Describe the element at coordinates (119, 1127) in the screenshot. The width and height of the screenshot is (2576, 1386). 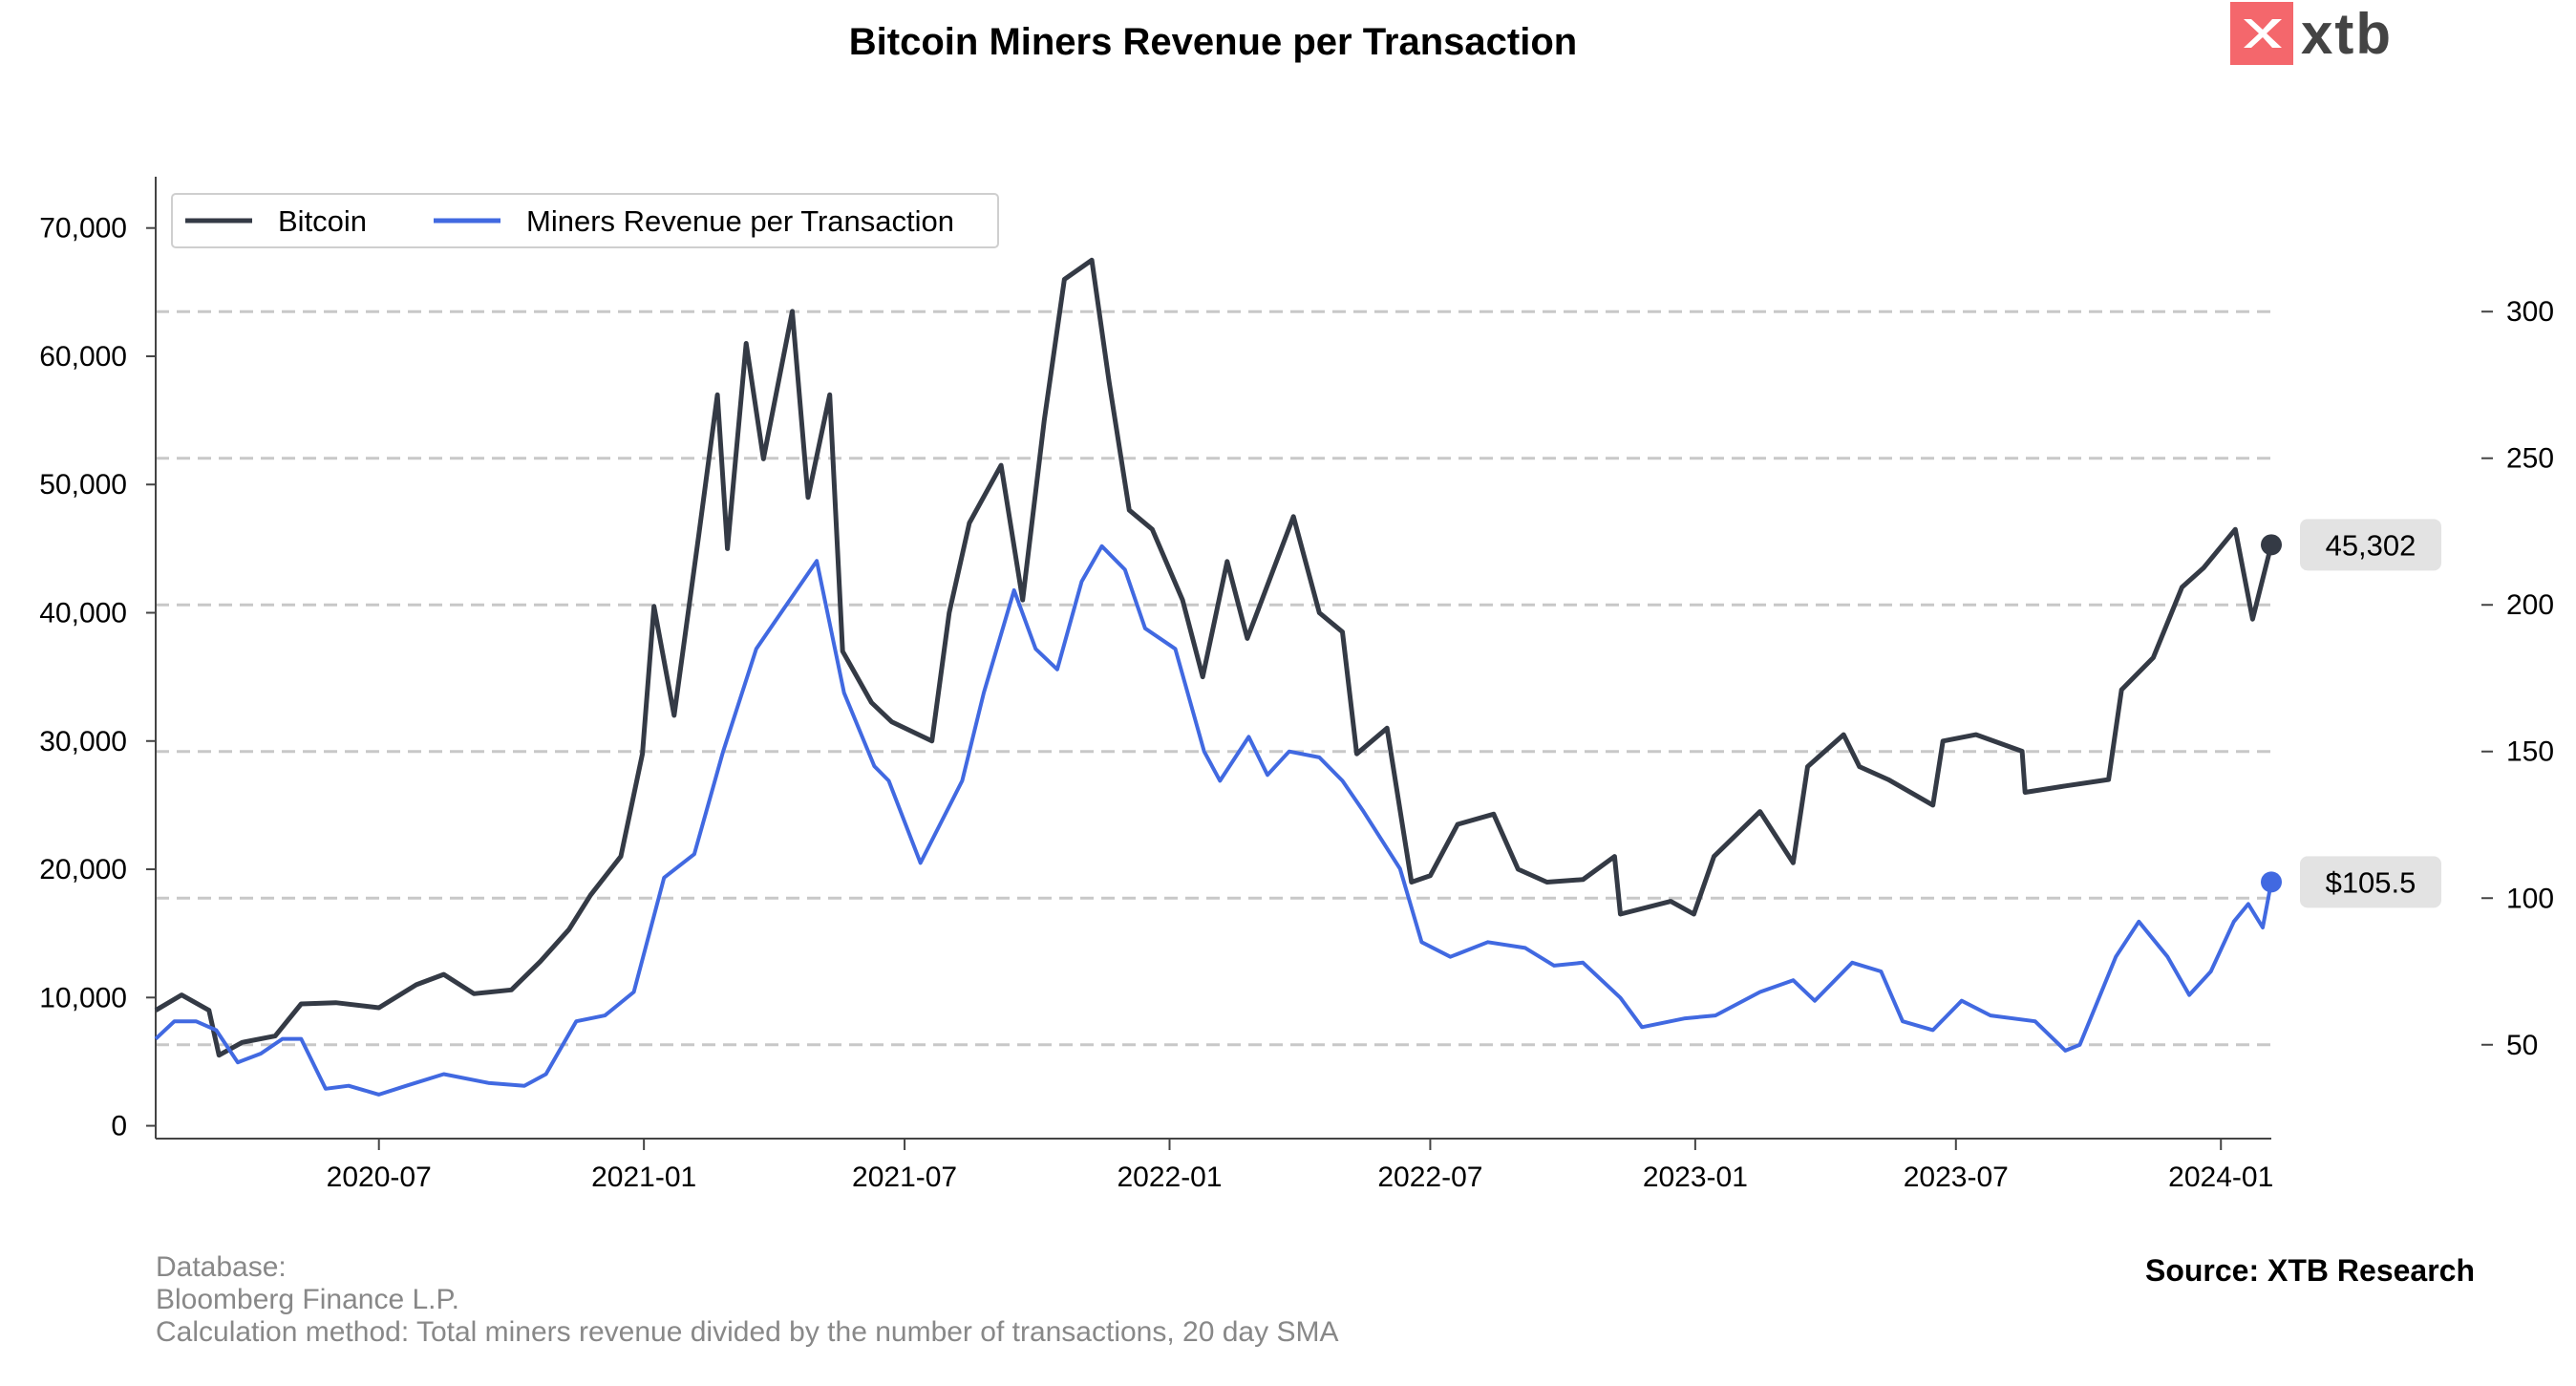
I see `y-tick-label-left: 0` at that location.